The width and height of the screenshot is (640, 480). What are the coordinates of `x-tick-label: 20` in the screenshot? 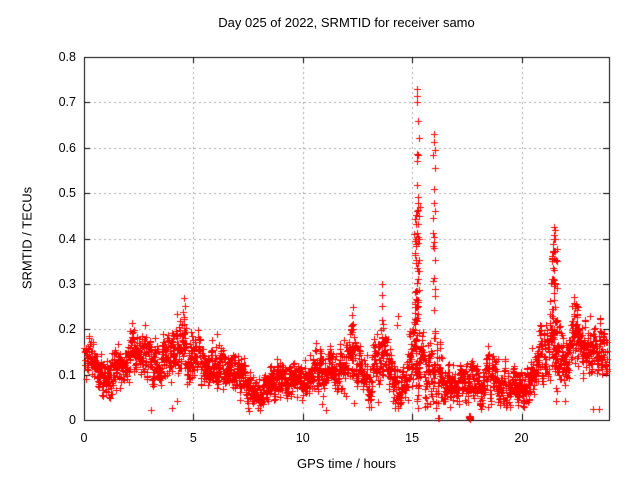 It's located at (521, 438).